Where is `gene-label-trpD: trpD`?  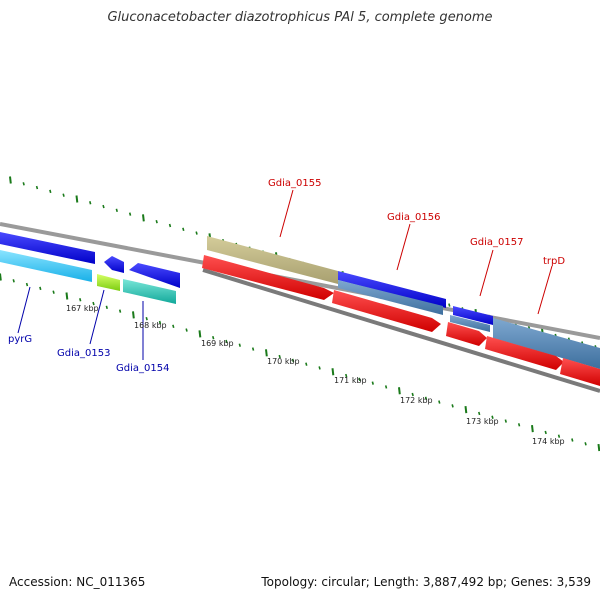
gene-label-trpD: trpD is located at coordinates (554, 261).